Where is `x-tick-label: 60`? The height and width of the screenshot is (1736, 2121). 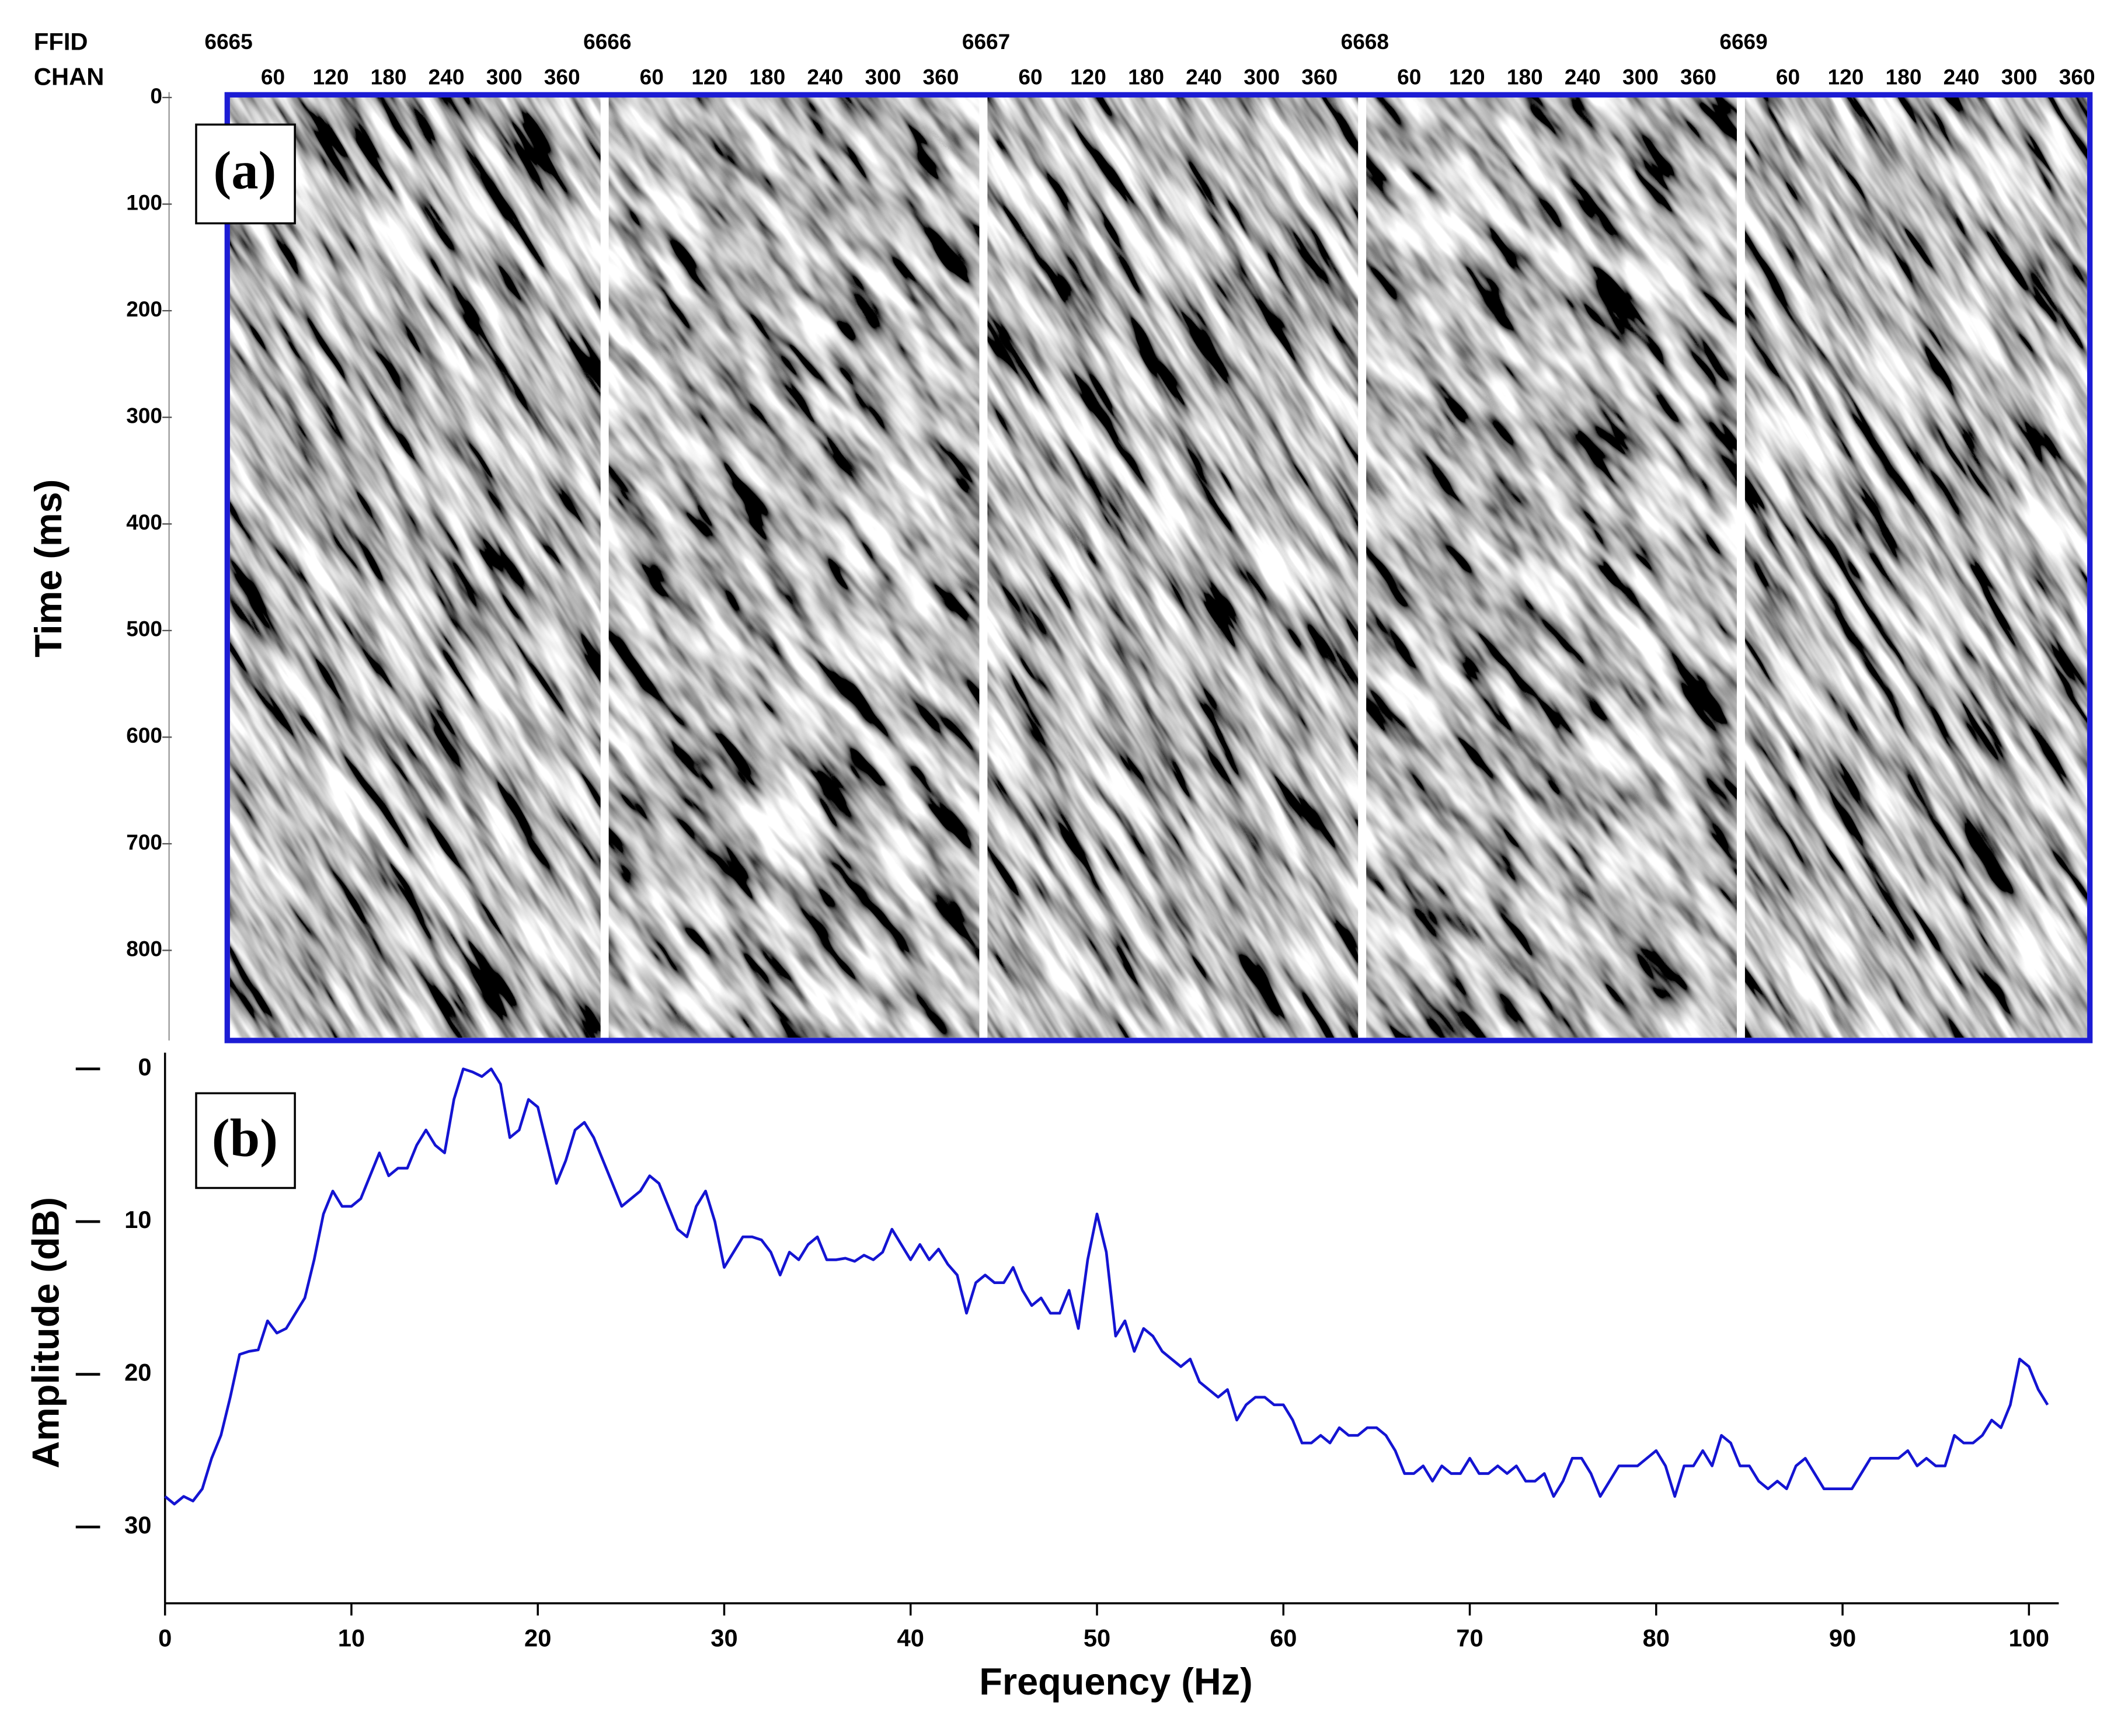 x-tick-label: 60 is located at coordinates (1283, 1637).